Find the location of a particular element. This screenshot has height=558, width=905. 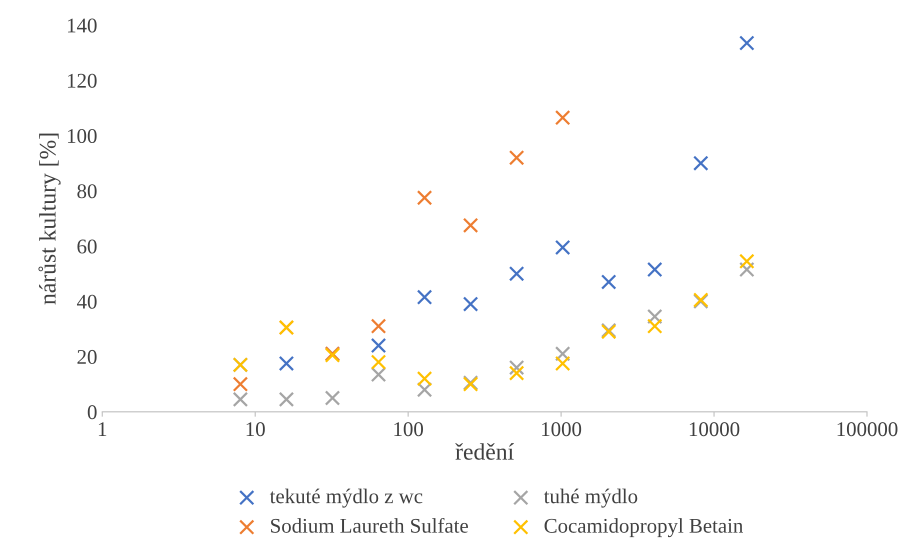

x-tick-label: 10000 is located at coordinates (715, 429).